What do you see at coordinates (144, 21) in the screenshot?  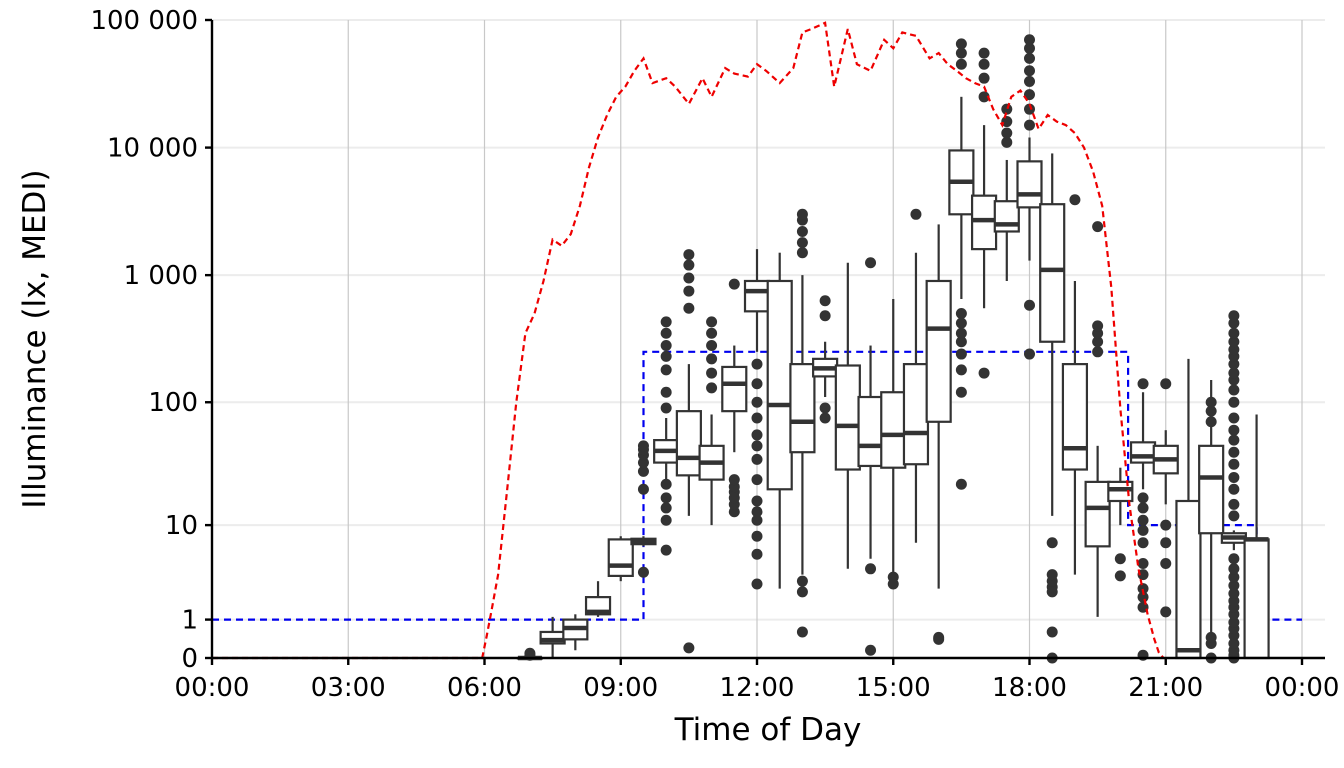 I see `y-tick-label: 100 000` at bounding box center [144, 21].